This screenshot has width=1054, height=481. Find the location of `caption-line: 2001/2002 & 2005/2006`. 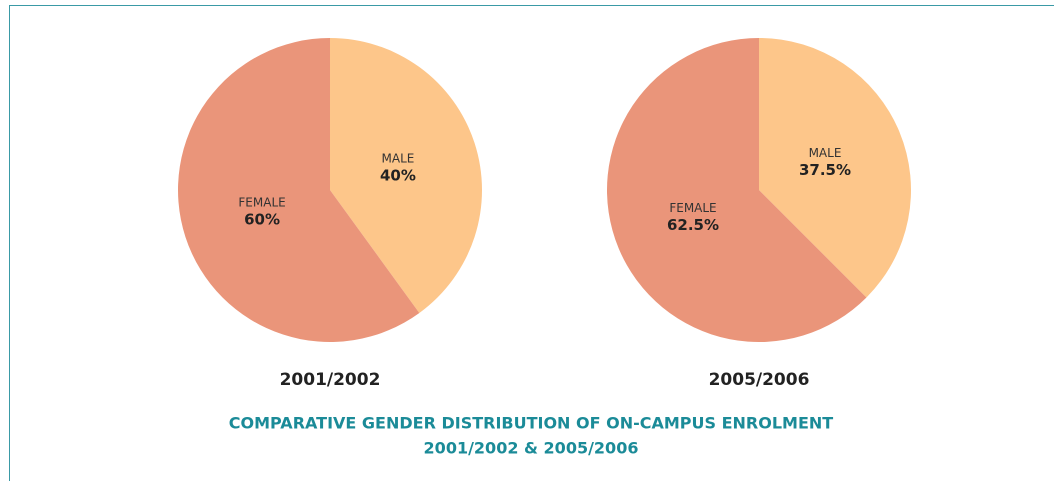

caption-line: 2001/2002 & 2005/2006 is located at coordinates (531, 448).